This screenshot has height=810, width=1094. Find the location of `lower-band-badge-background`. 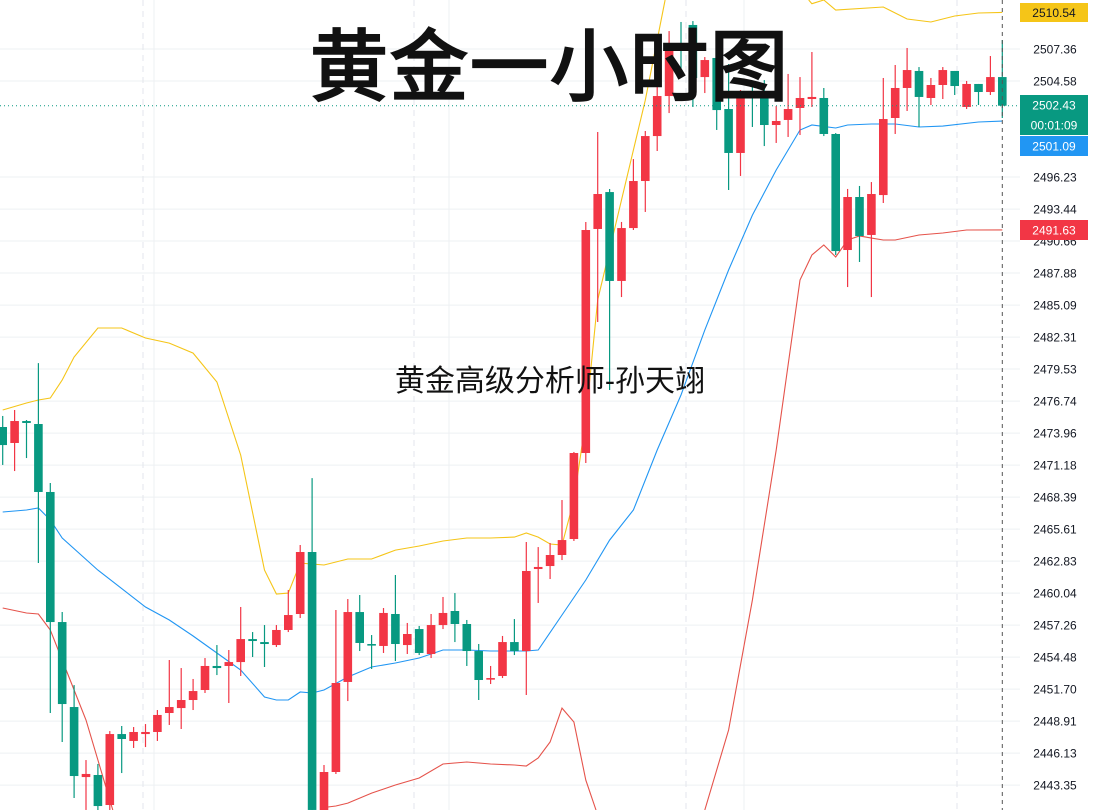

lower-band-badge-background is located at coordinates (1054, 230).